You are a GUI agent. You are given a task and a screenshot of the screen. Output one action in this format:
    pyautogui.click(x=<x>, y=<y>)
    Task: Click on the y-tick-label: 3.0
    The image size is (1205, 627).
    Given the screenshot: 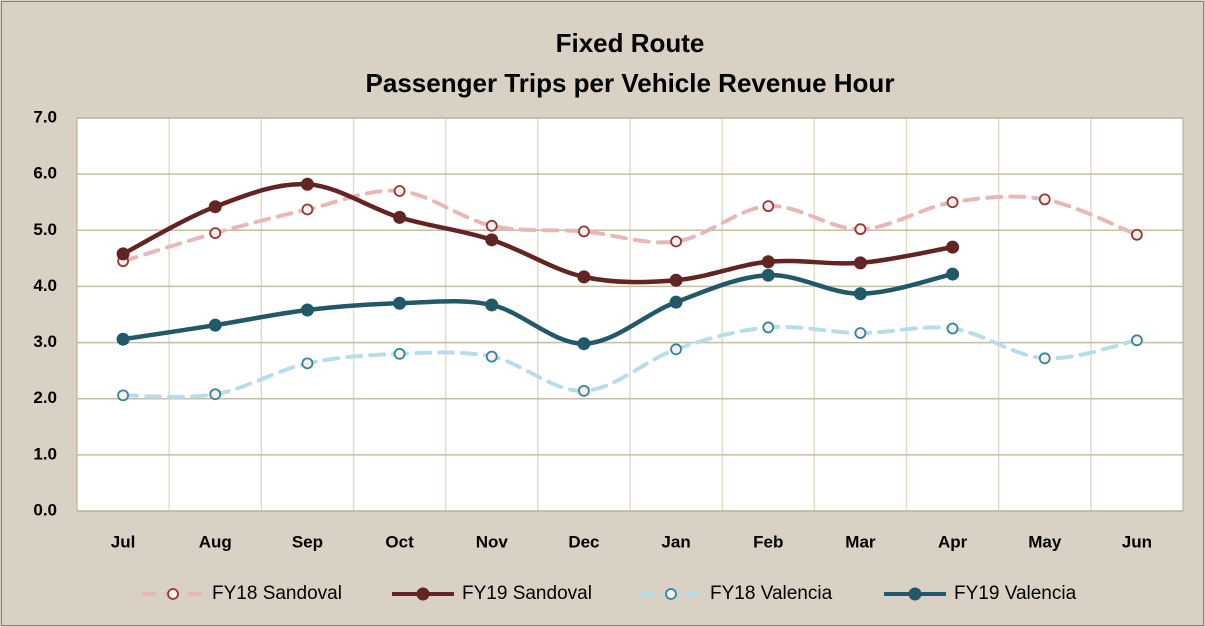 What is the action you would take?
    pyautogui.click(x=45, y=341)
    